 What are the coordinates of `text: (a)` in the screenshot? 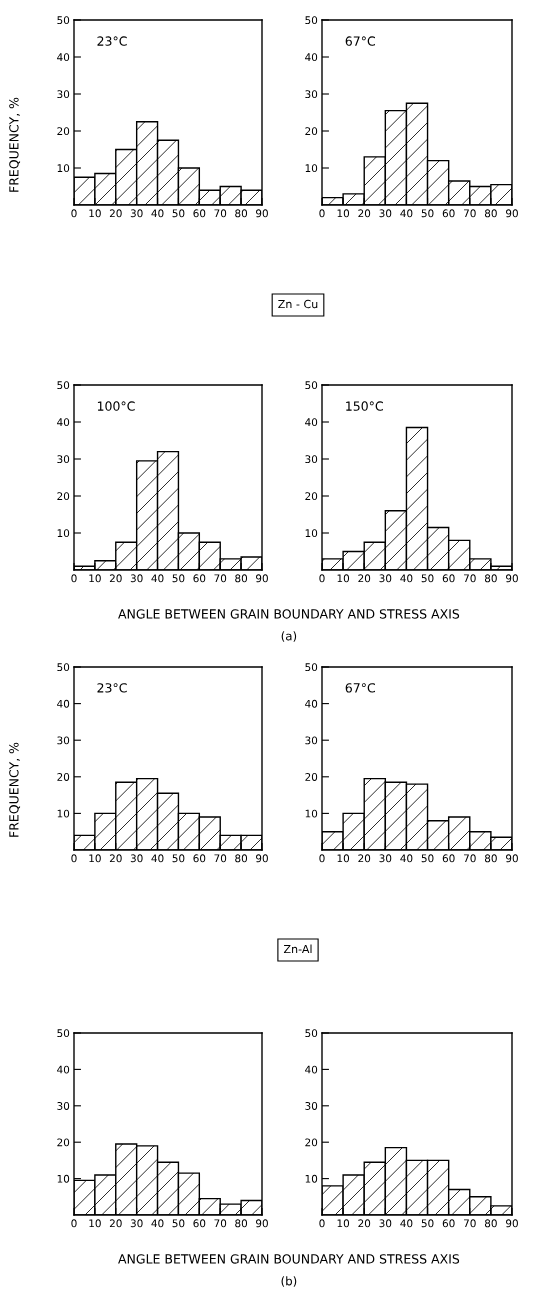 It's located at (289, 636).